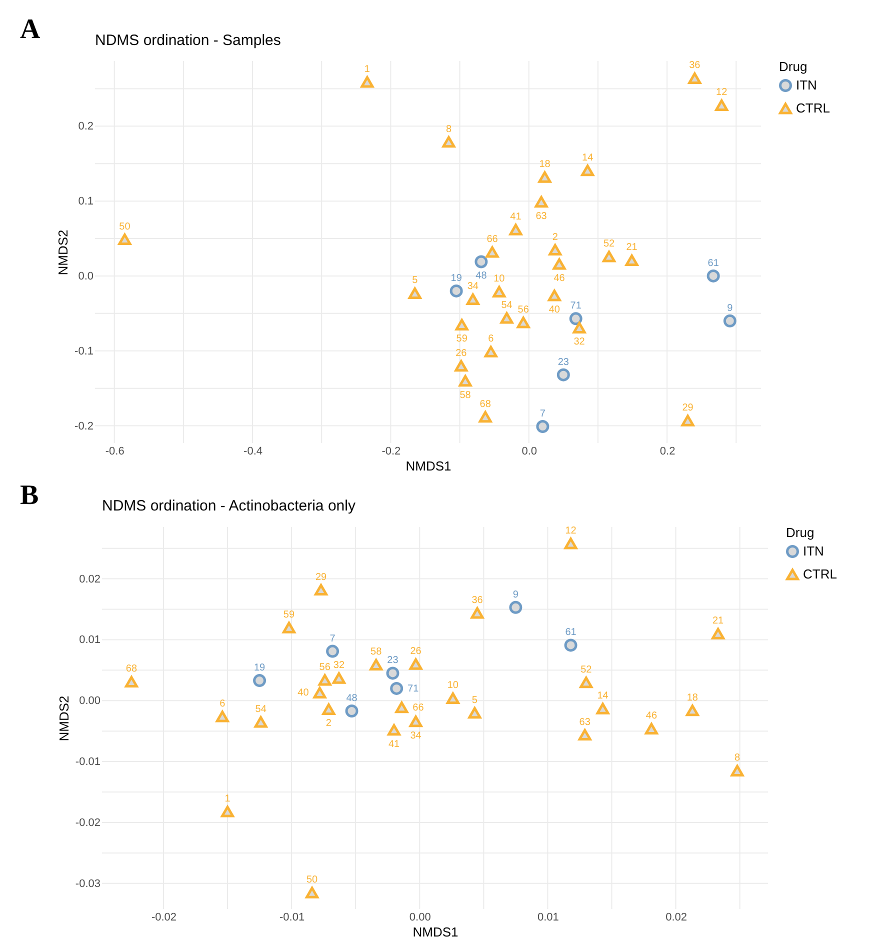  I want to click on annotation: 50, so click(125, 226).